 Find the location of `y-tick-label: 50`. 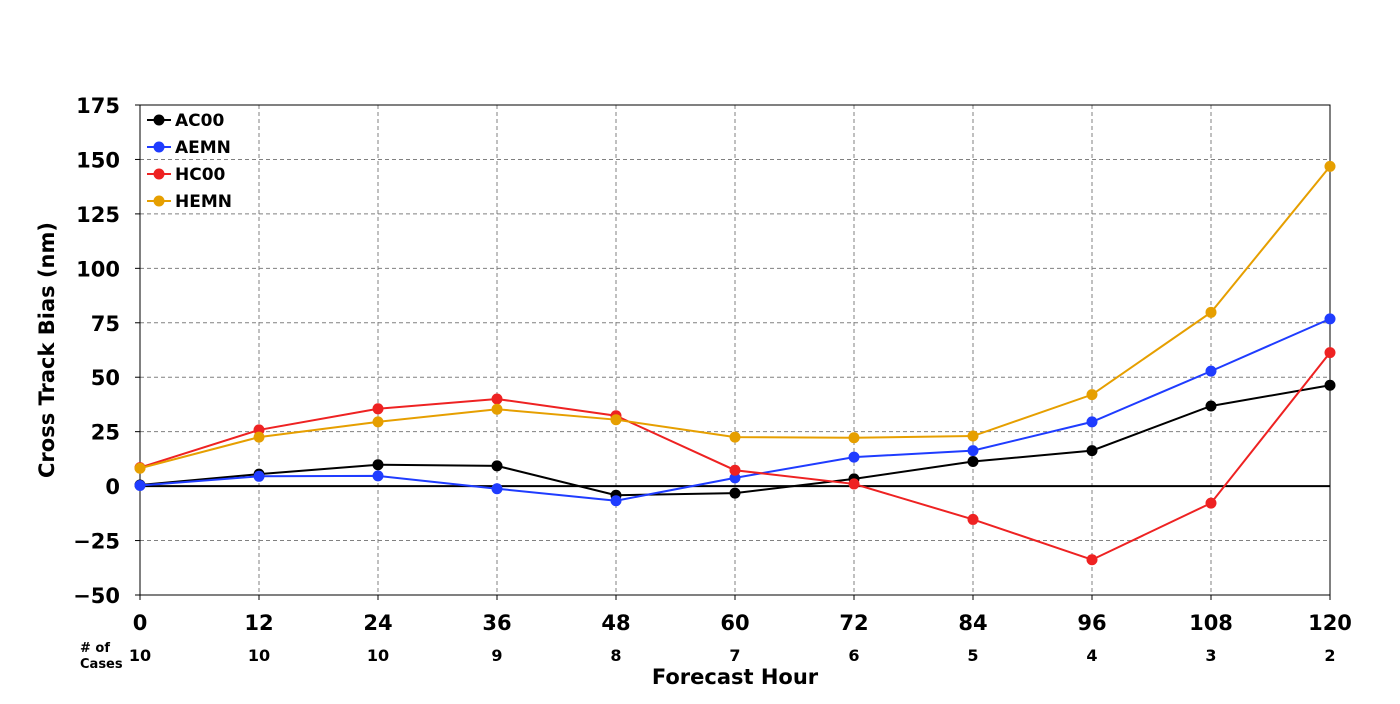

y-tick-label: 50 is located at coordinates (105, 378).